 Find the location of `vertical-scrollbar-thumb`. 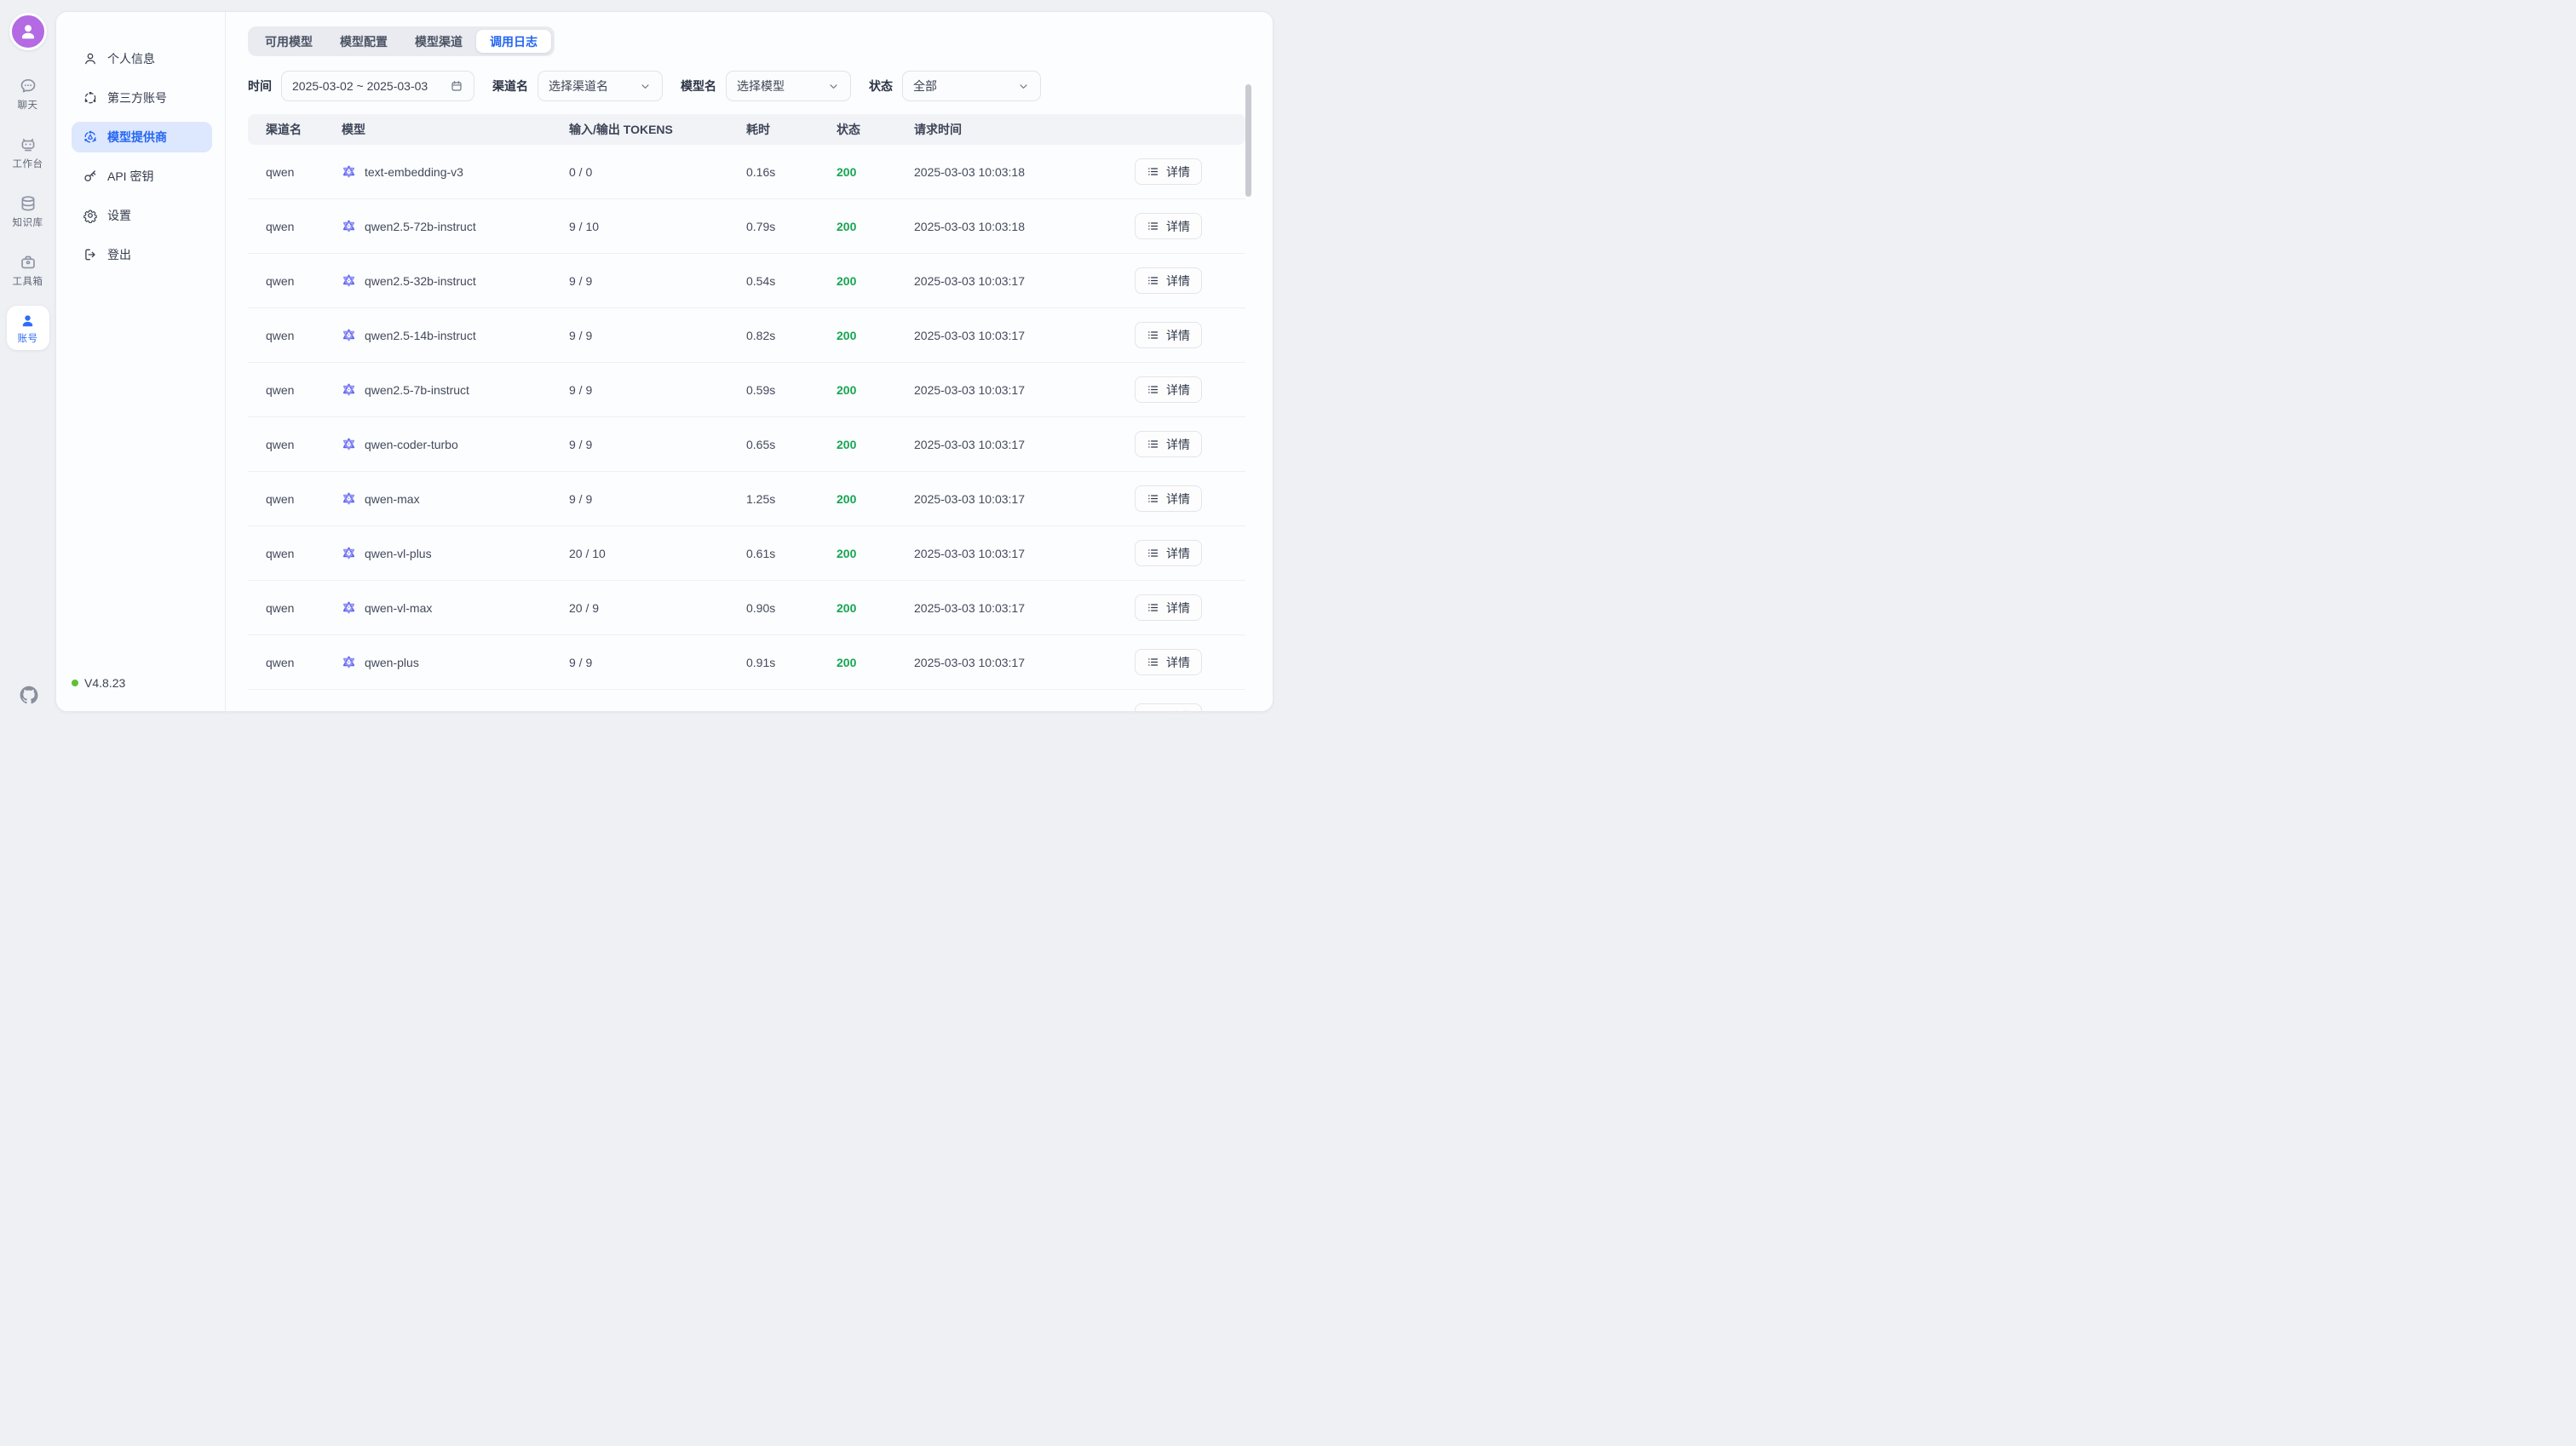

vertical-scrollbar-thumb is located at coordinates (1248, 140).